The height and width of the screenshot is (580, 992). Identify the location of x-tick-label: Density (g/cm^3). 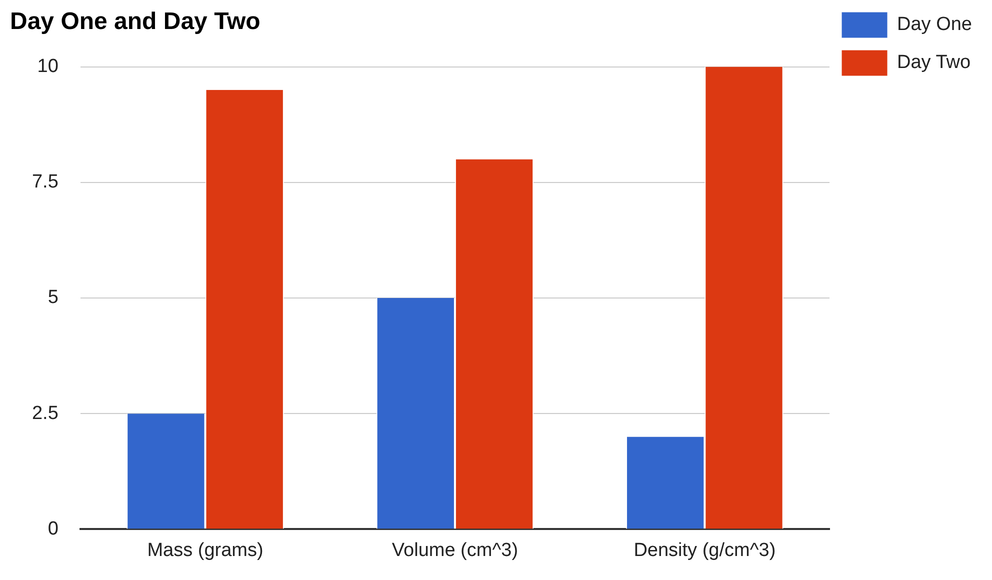
(705, 550).